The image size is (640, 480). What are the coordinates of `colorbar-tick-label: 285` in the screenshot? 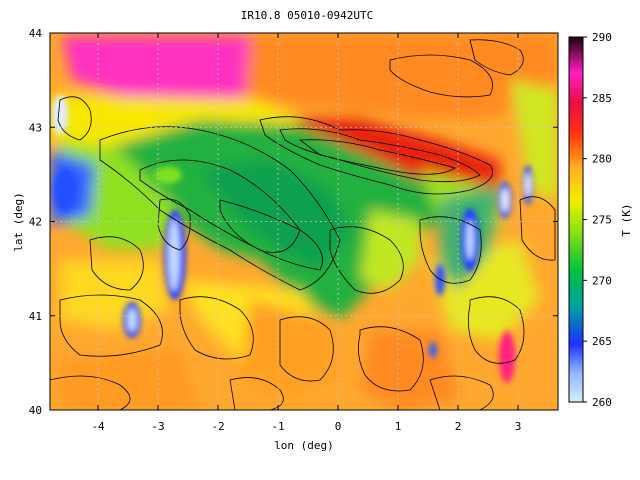 It's located at (602, 98).